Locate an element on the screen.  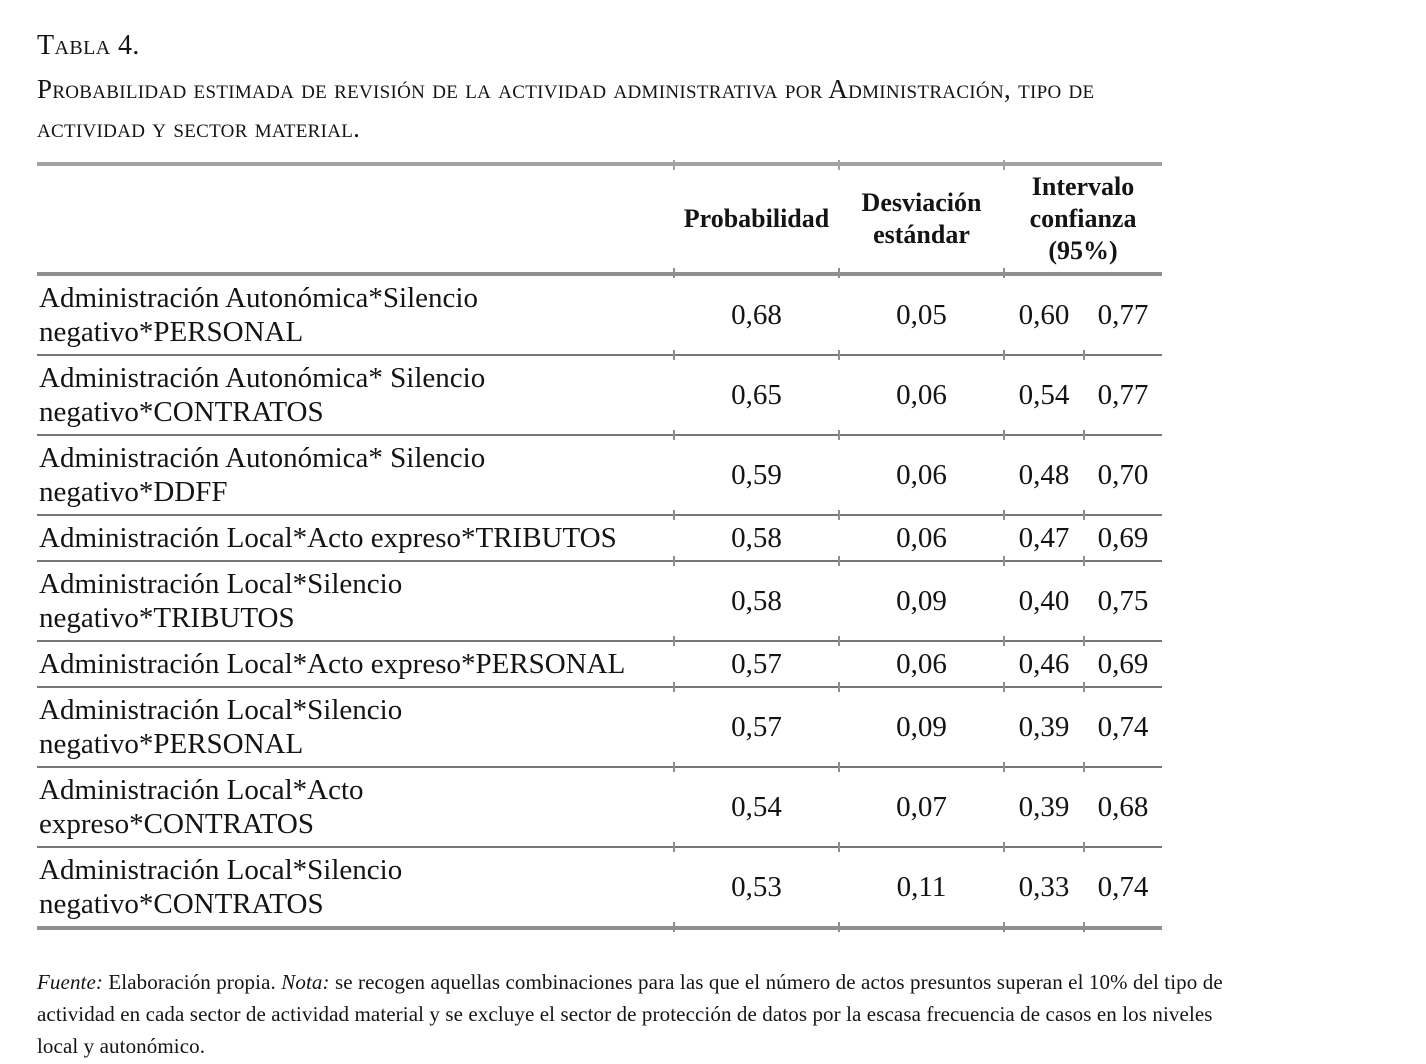
probabilidad-value: 0,54 is located at coordinates (756, 809).